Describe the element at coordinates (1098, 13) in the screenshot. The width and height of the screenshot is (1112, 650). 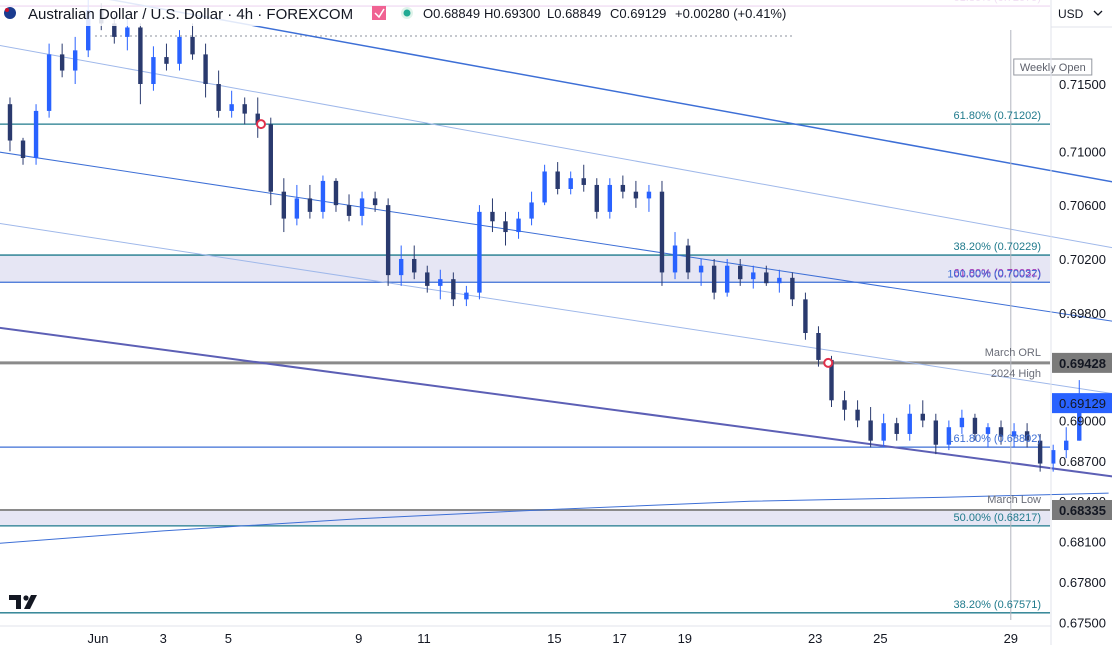
I see `chevron-down-icon` at that location.